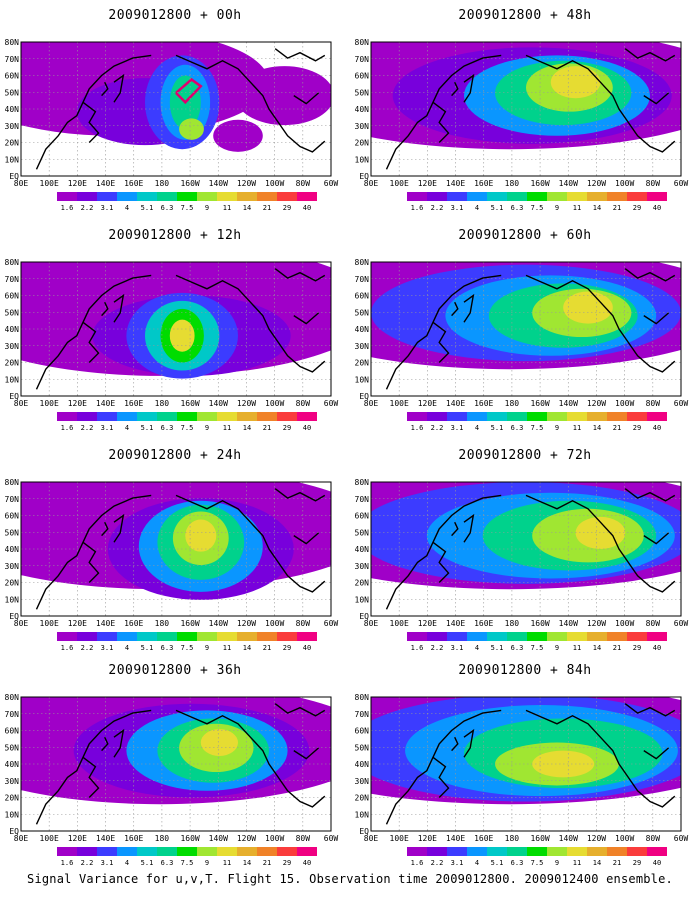 The image size is (700, 900). What do you see at coordinates (307, 428) in the screenshot?
I see `colorbar-tick-label: 40` at bounding box center [307, 428].